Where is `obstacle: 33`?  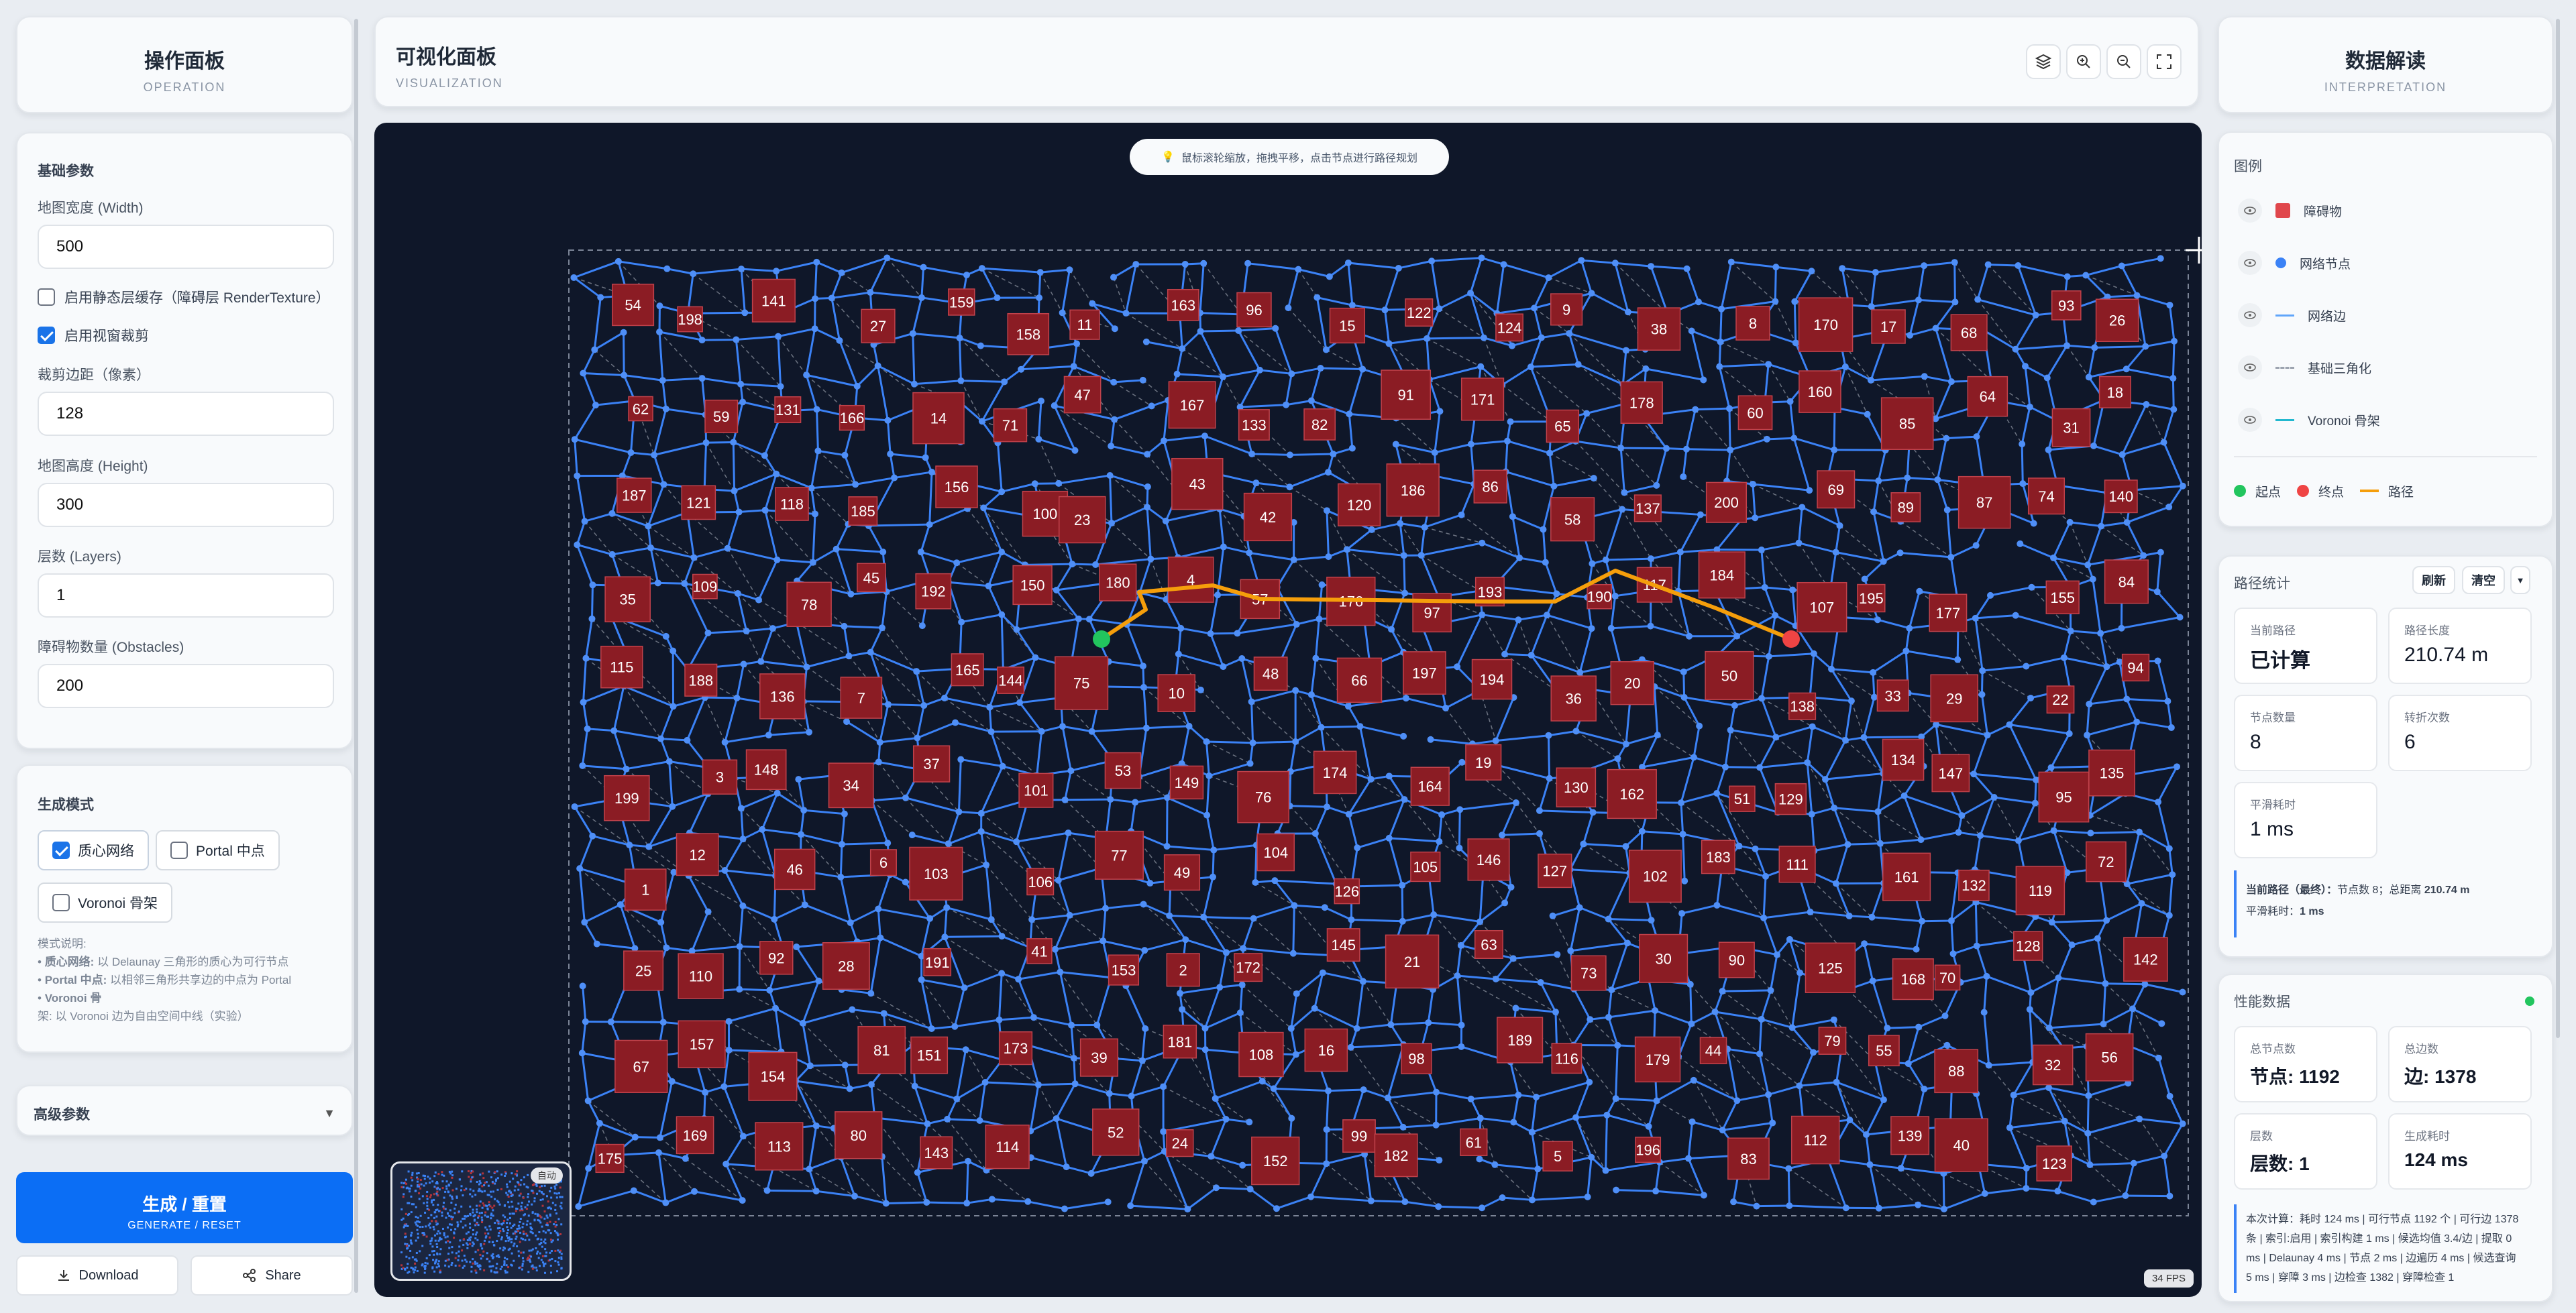
obstacle: 33 is located at coordinates (1892, 696).